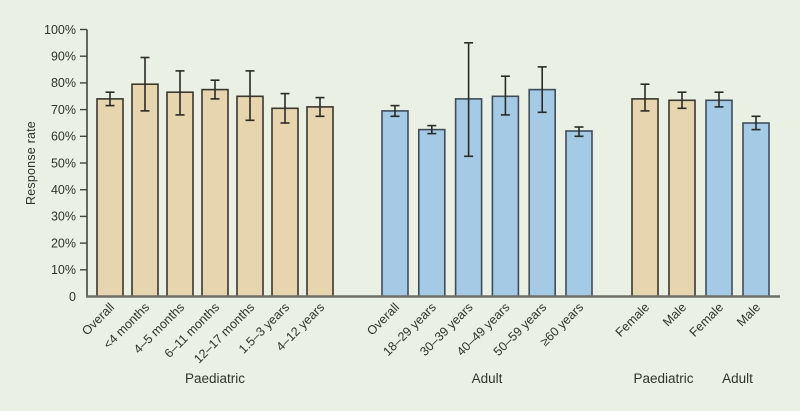 The height and width of the screenshot is (411, 800). I want to click on bar-paediatric-4-months, so click(145, 190).